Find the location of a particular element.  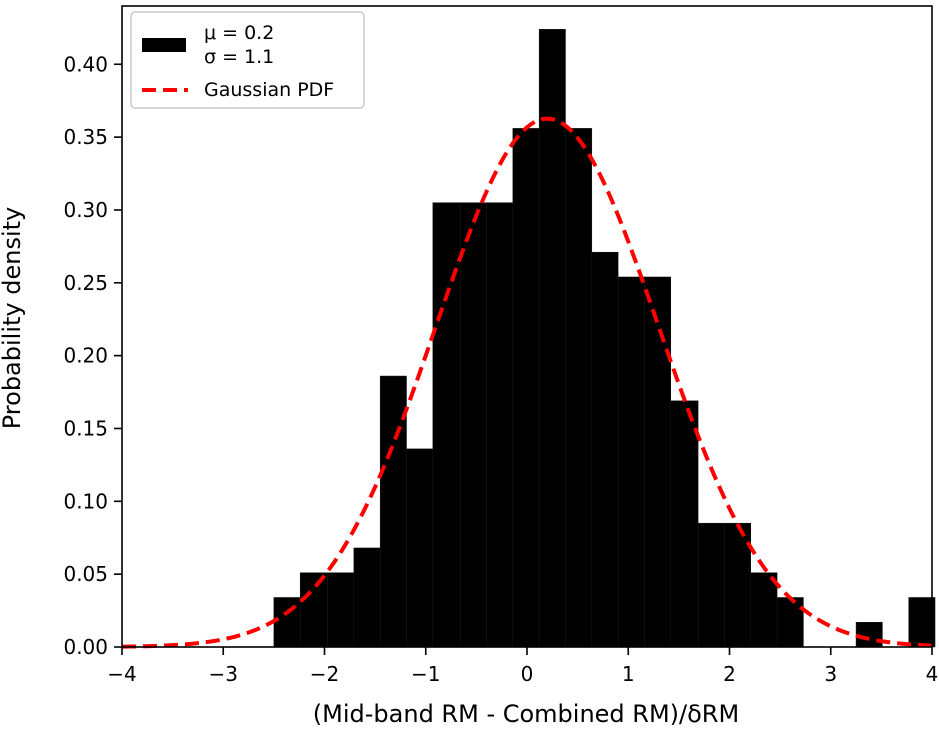

legend: μ = 0.2 σ = 1.1 Gaussian PDF is located at coordinates (247, 60).